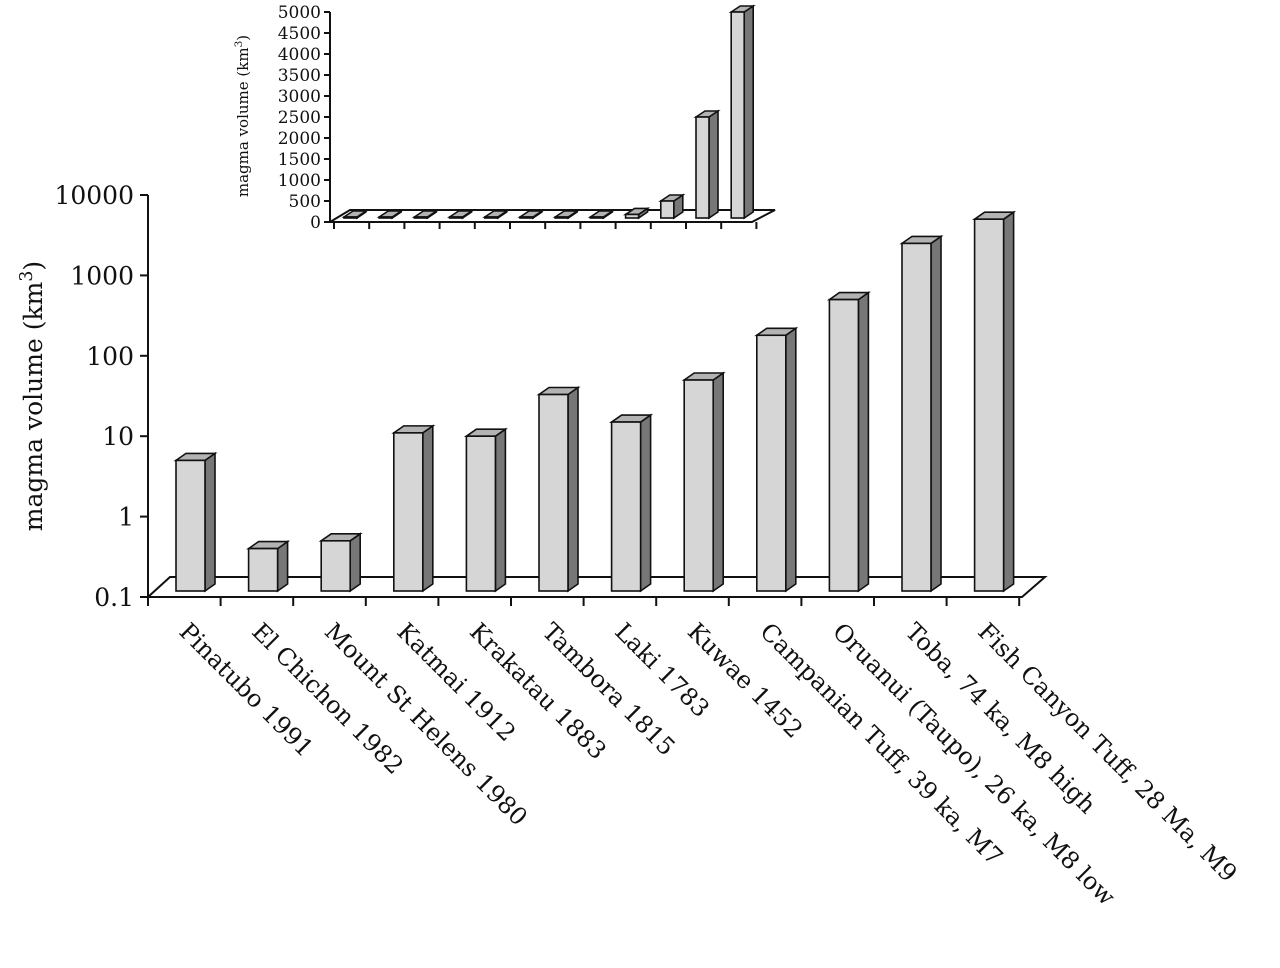 This screenshot has width=1280, height=968. What do you see at coordinates (299, 34) in the screenshot?
I see `inset-y-tick-label: 4500` at bounding box center [299, 34].